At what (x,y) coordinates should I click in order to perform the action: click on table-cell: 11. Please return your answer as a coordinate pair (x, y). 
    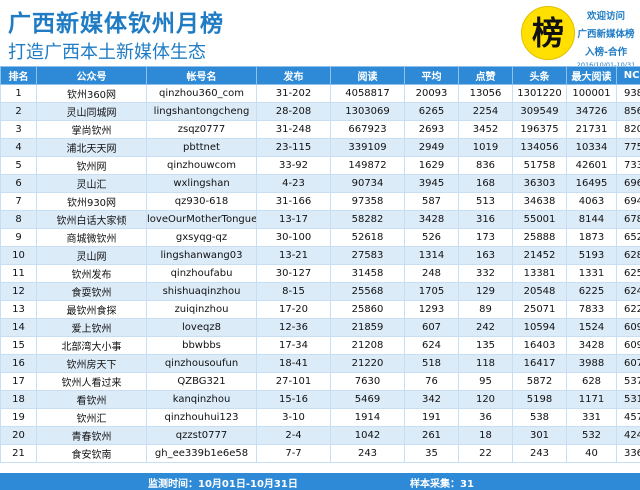
    Looking at the image, I should click on (18, 273).